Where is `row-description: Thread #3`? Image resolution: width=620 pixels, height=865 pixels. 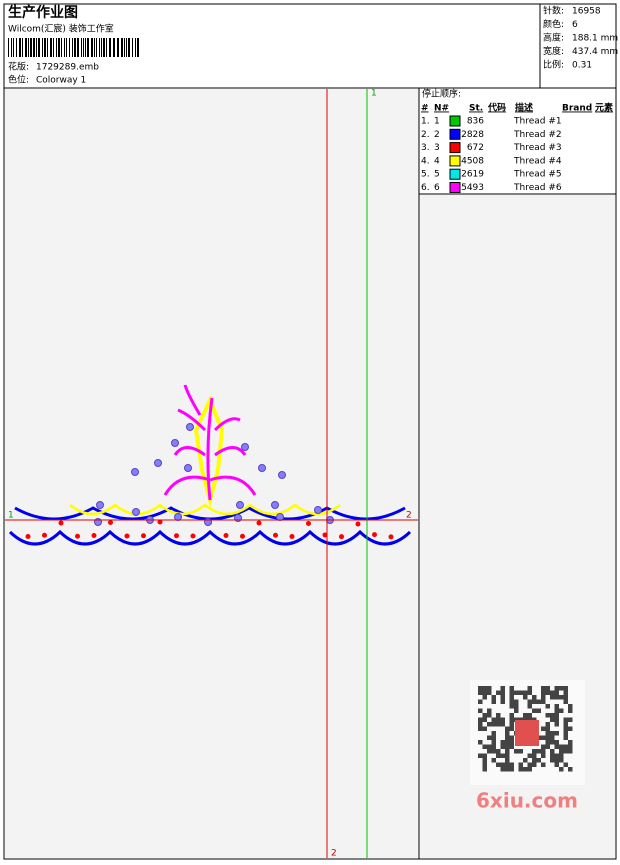 row-description: Thread #3 is located at coordinates (537, 148).